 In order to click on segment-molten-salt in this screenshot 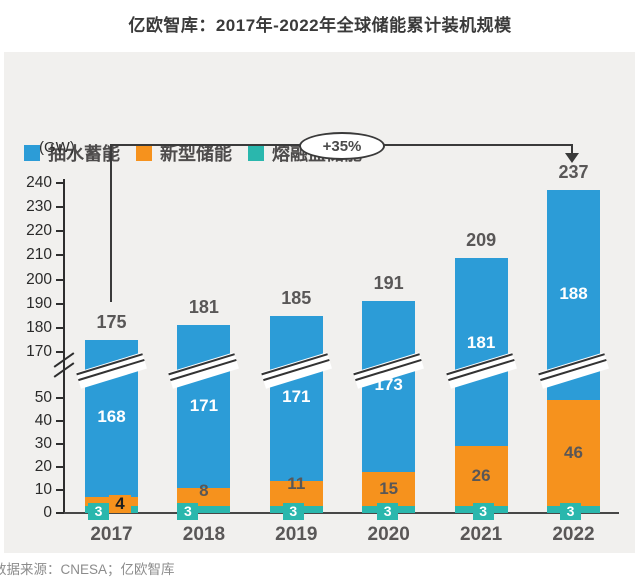, I will do `click(204, 509)`.